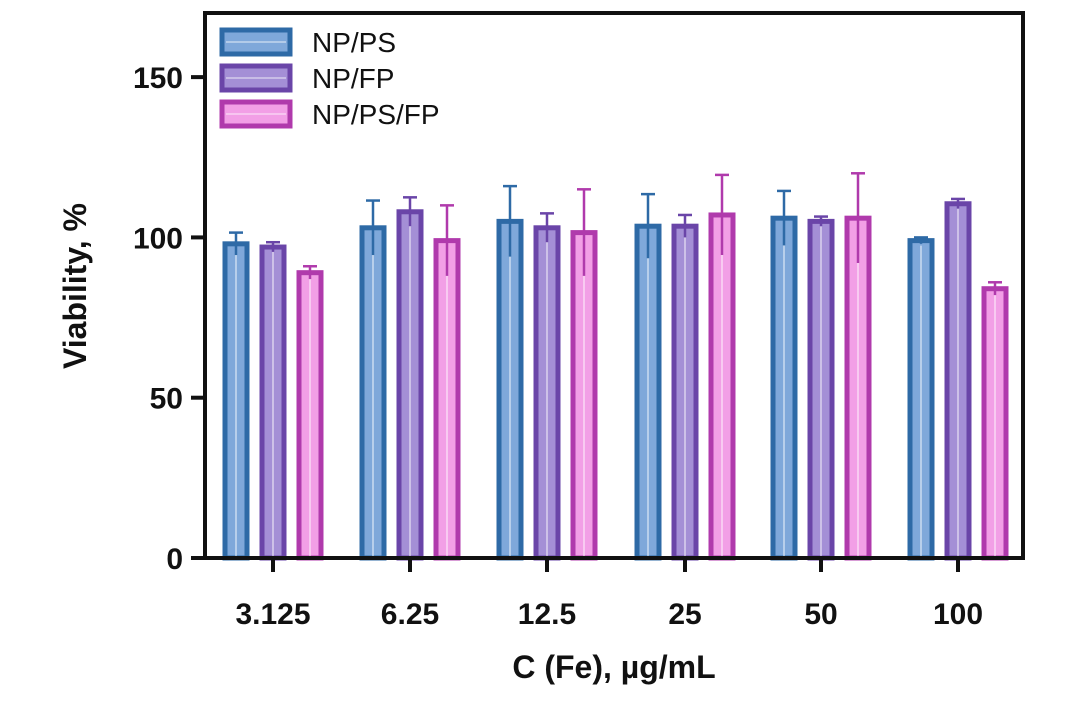 Image resolution: width=1065 pixels, height=710 pixels. I want to click on bar-np-ps-fp-6.25, so click(447, 399).